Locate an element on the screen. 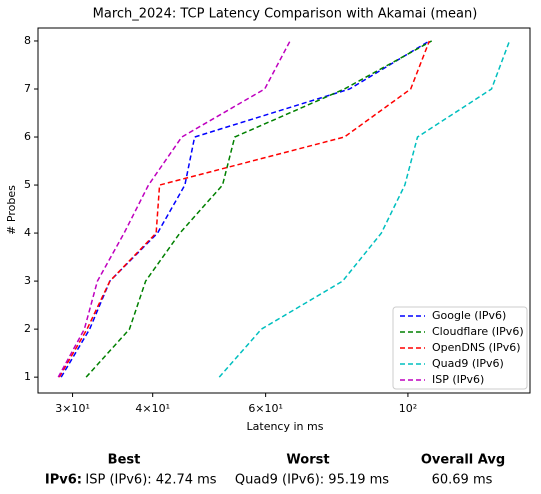 This screenshot has width=541, height=494. y-tick-label: 1 is located at coordinates (27, 376).